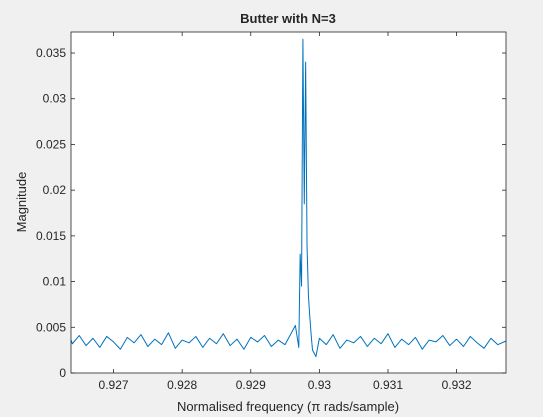  What do you see at coordinates (388, 385) in the screenshot?
I see `x-tick-label: 0.931` at bounding box center [388, 385].